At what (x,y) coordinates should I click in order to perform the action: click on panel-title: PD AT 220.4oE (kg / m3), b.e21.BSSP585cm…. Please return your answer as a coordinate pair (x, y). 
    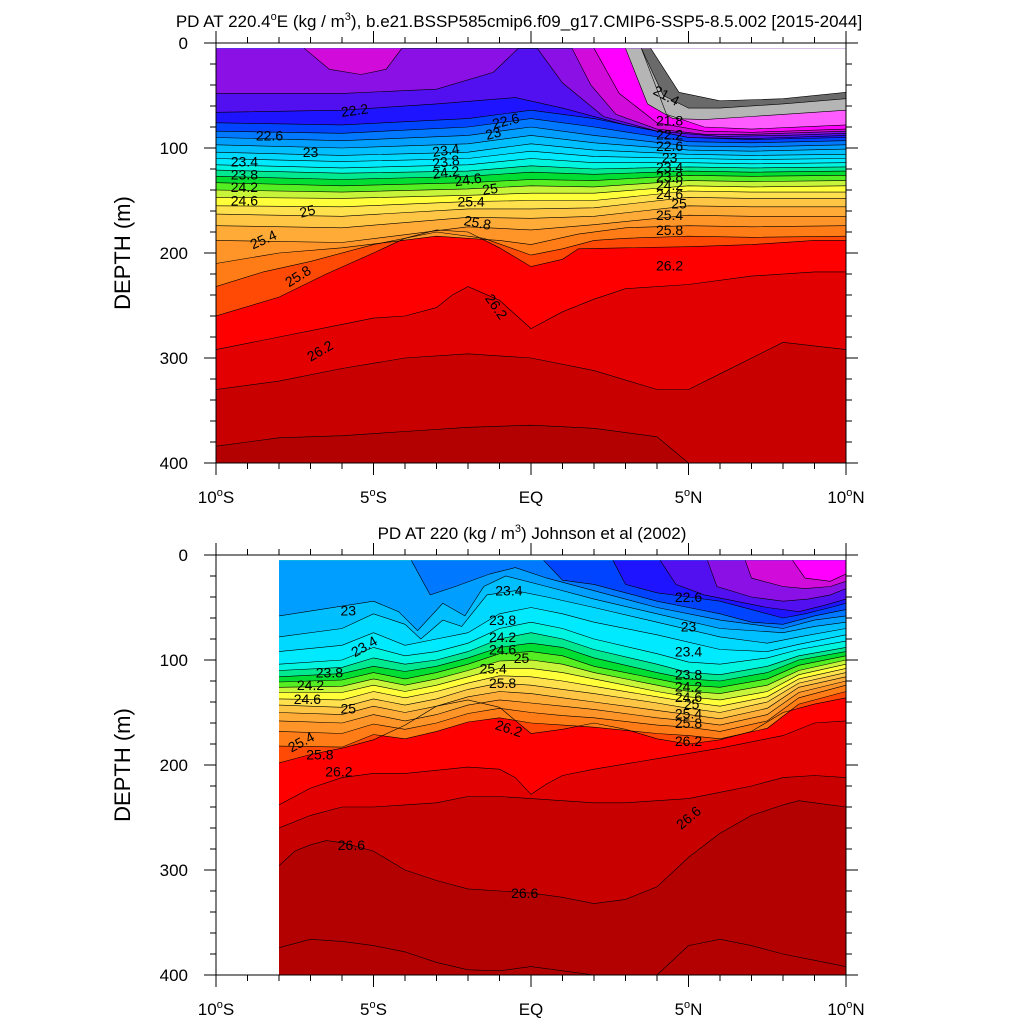
    Looking at the image, I should click on (519, 21).